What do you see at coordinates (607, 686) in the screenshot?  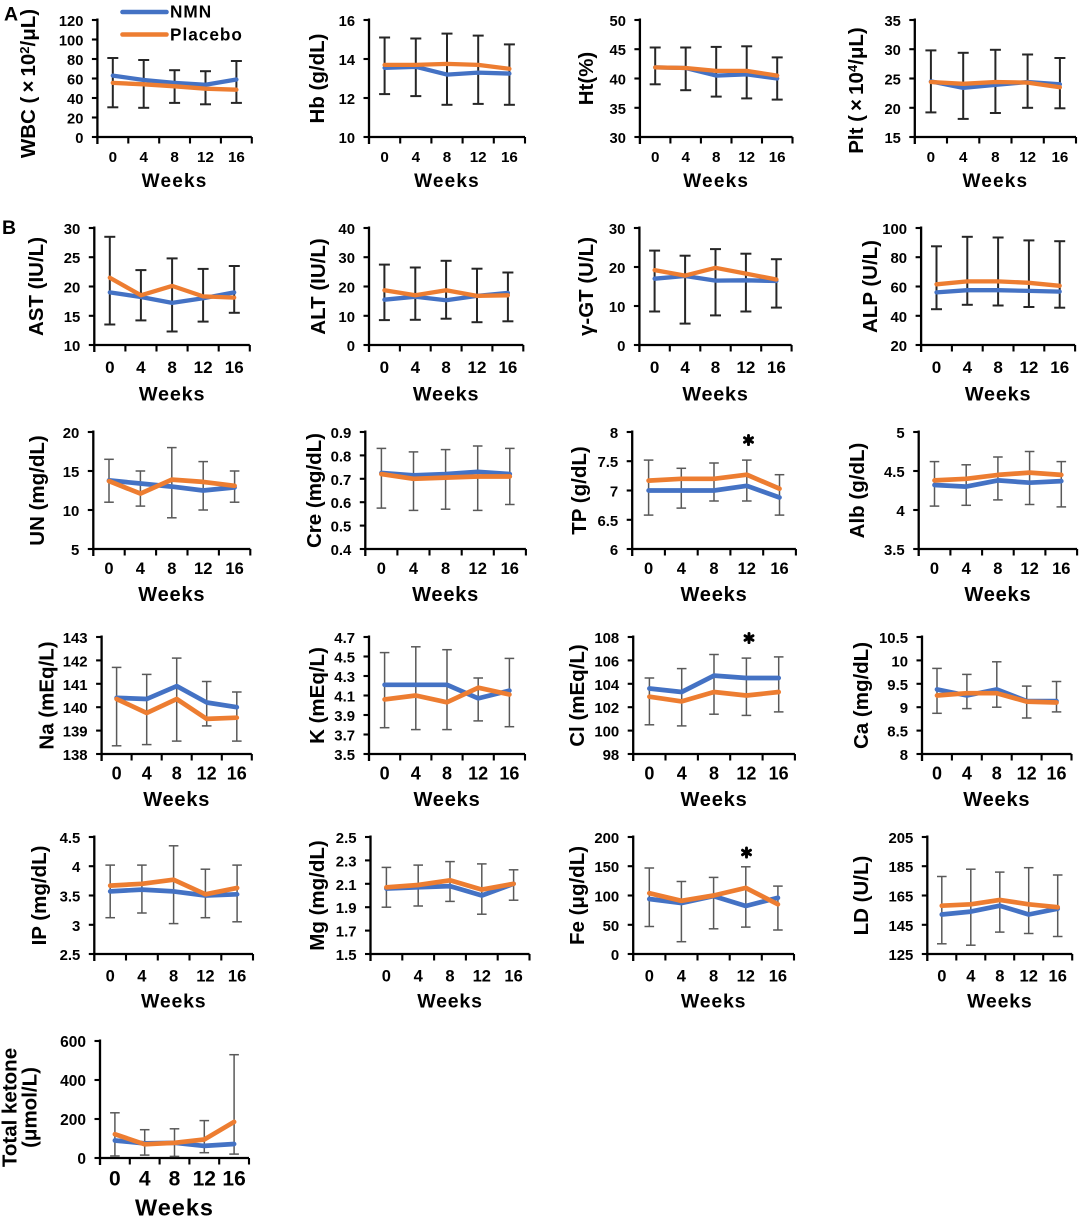 I see `svg-text: 104` at bounding box center [607, 686].